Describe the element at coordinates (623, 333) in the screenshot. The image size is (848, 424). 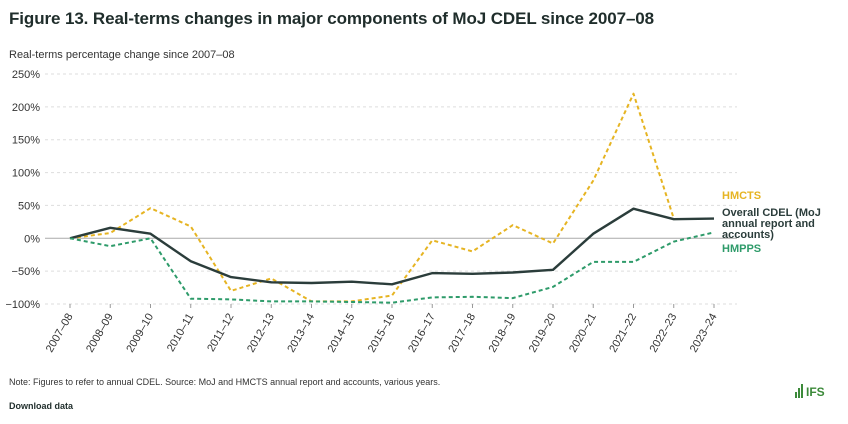
I see `x-tick-label: 2021–22` at that location.